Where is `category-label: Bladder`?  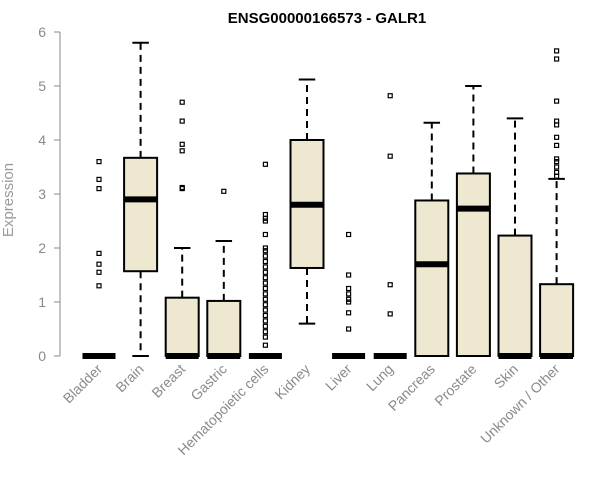
category-label: Bladder is located at coordinates (83, 384).